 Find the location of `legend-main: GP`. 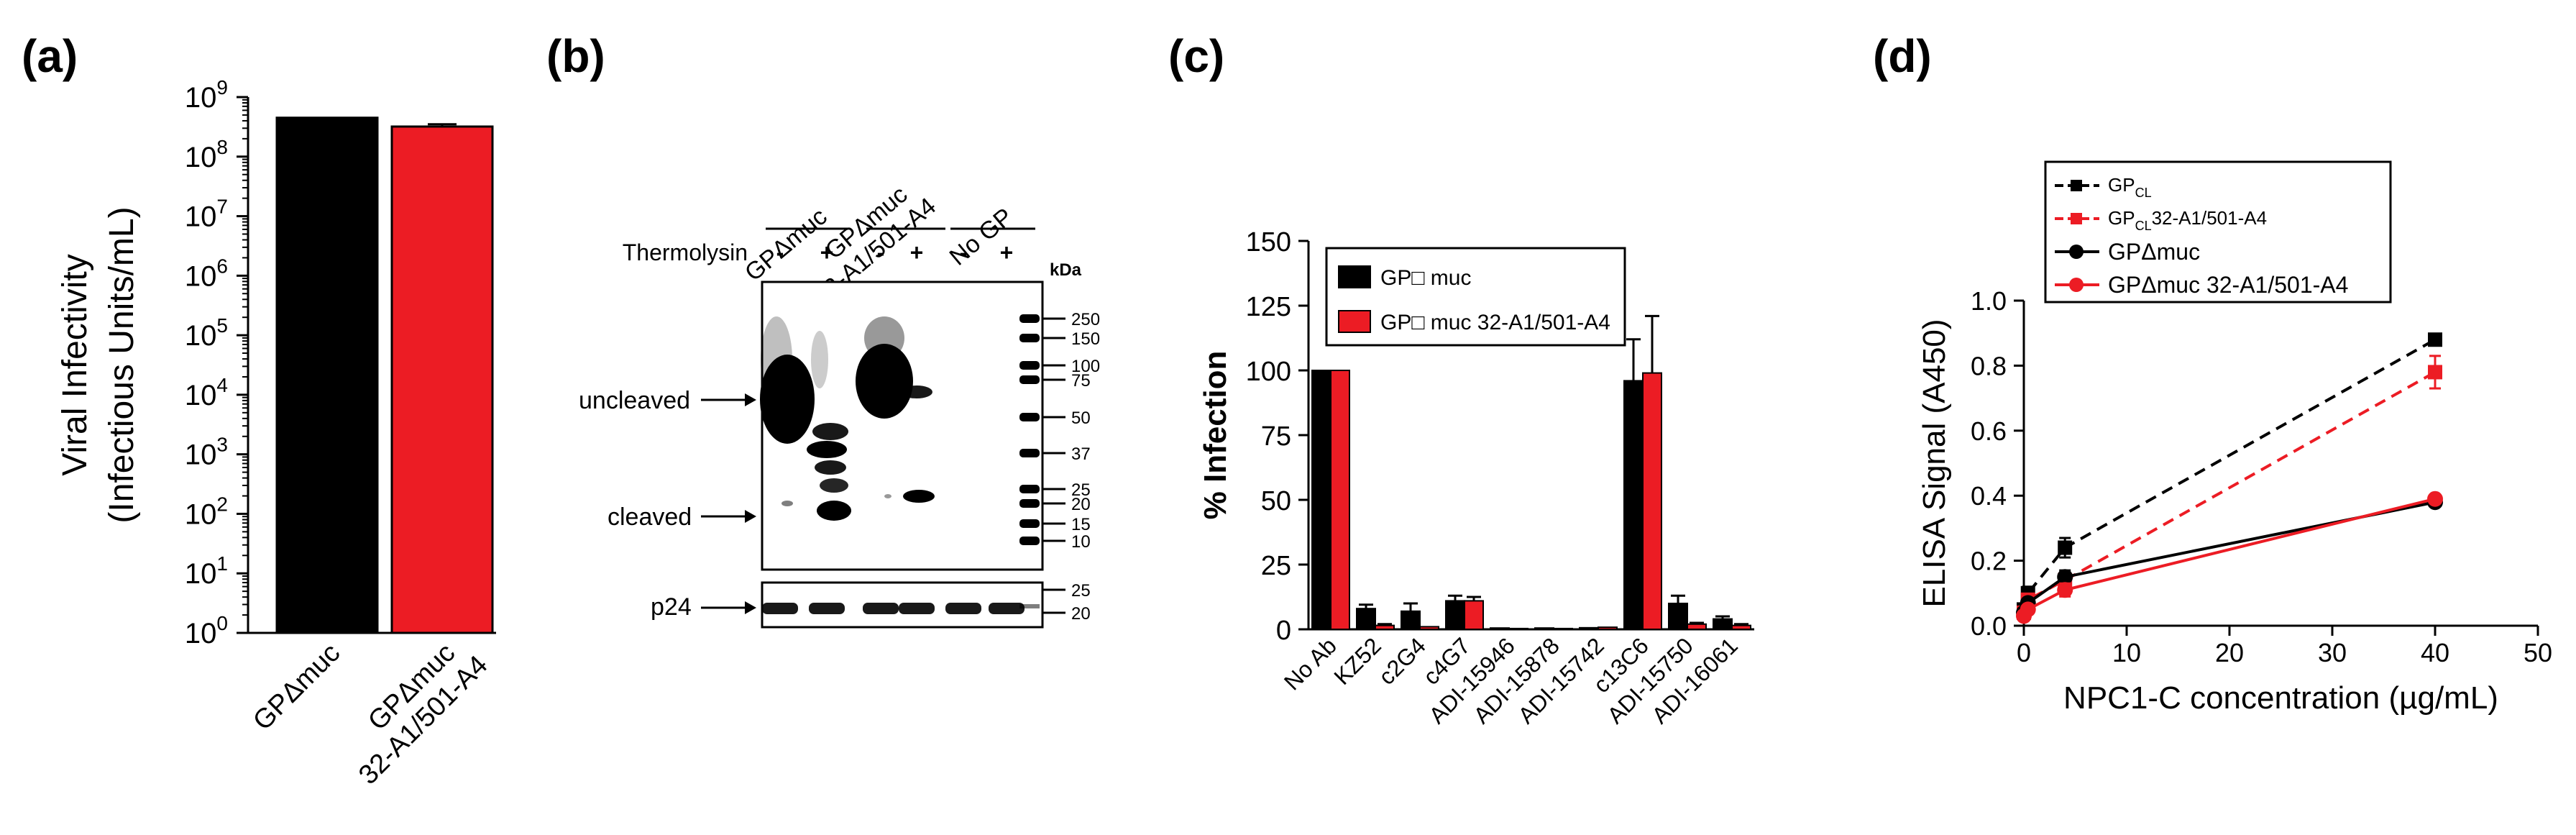

legend-main: GP is located at coordinates (2121, 218).